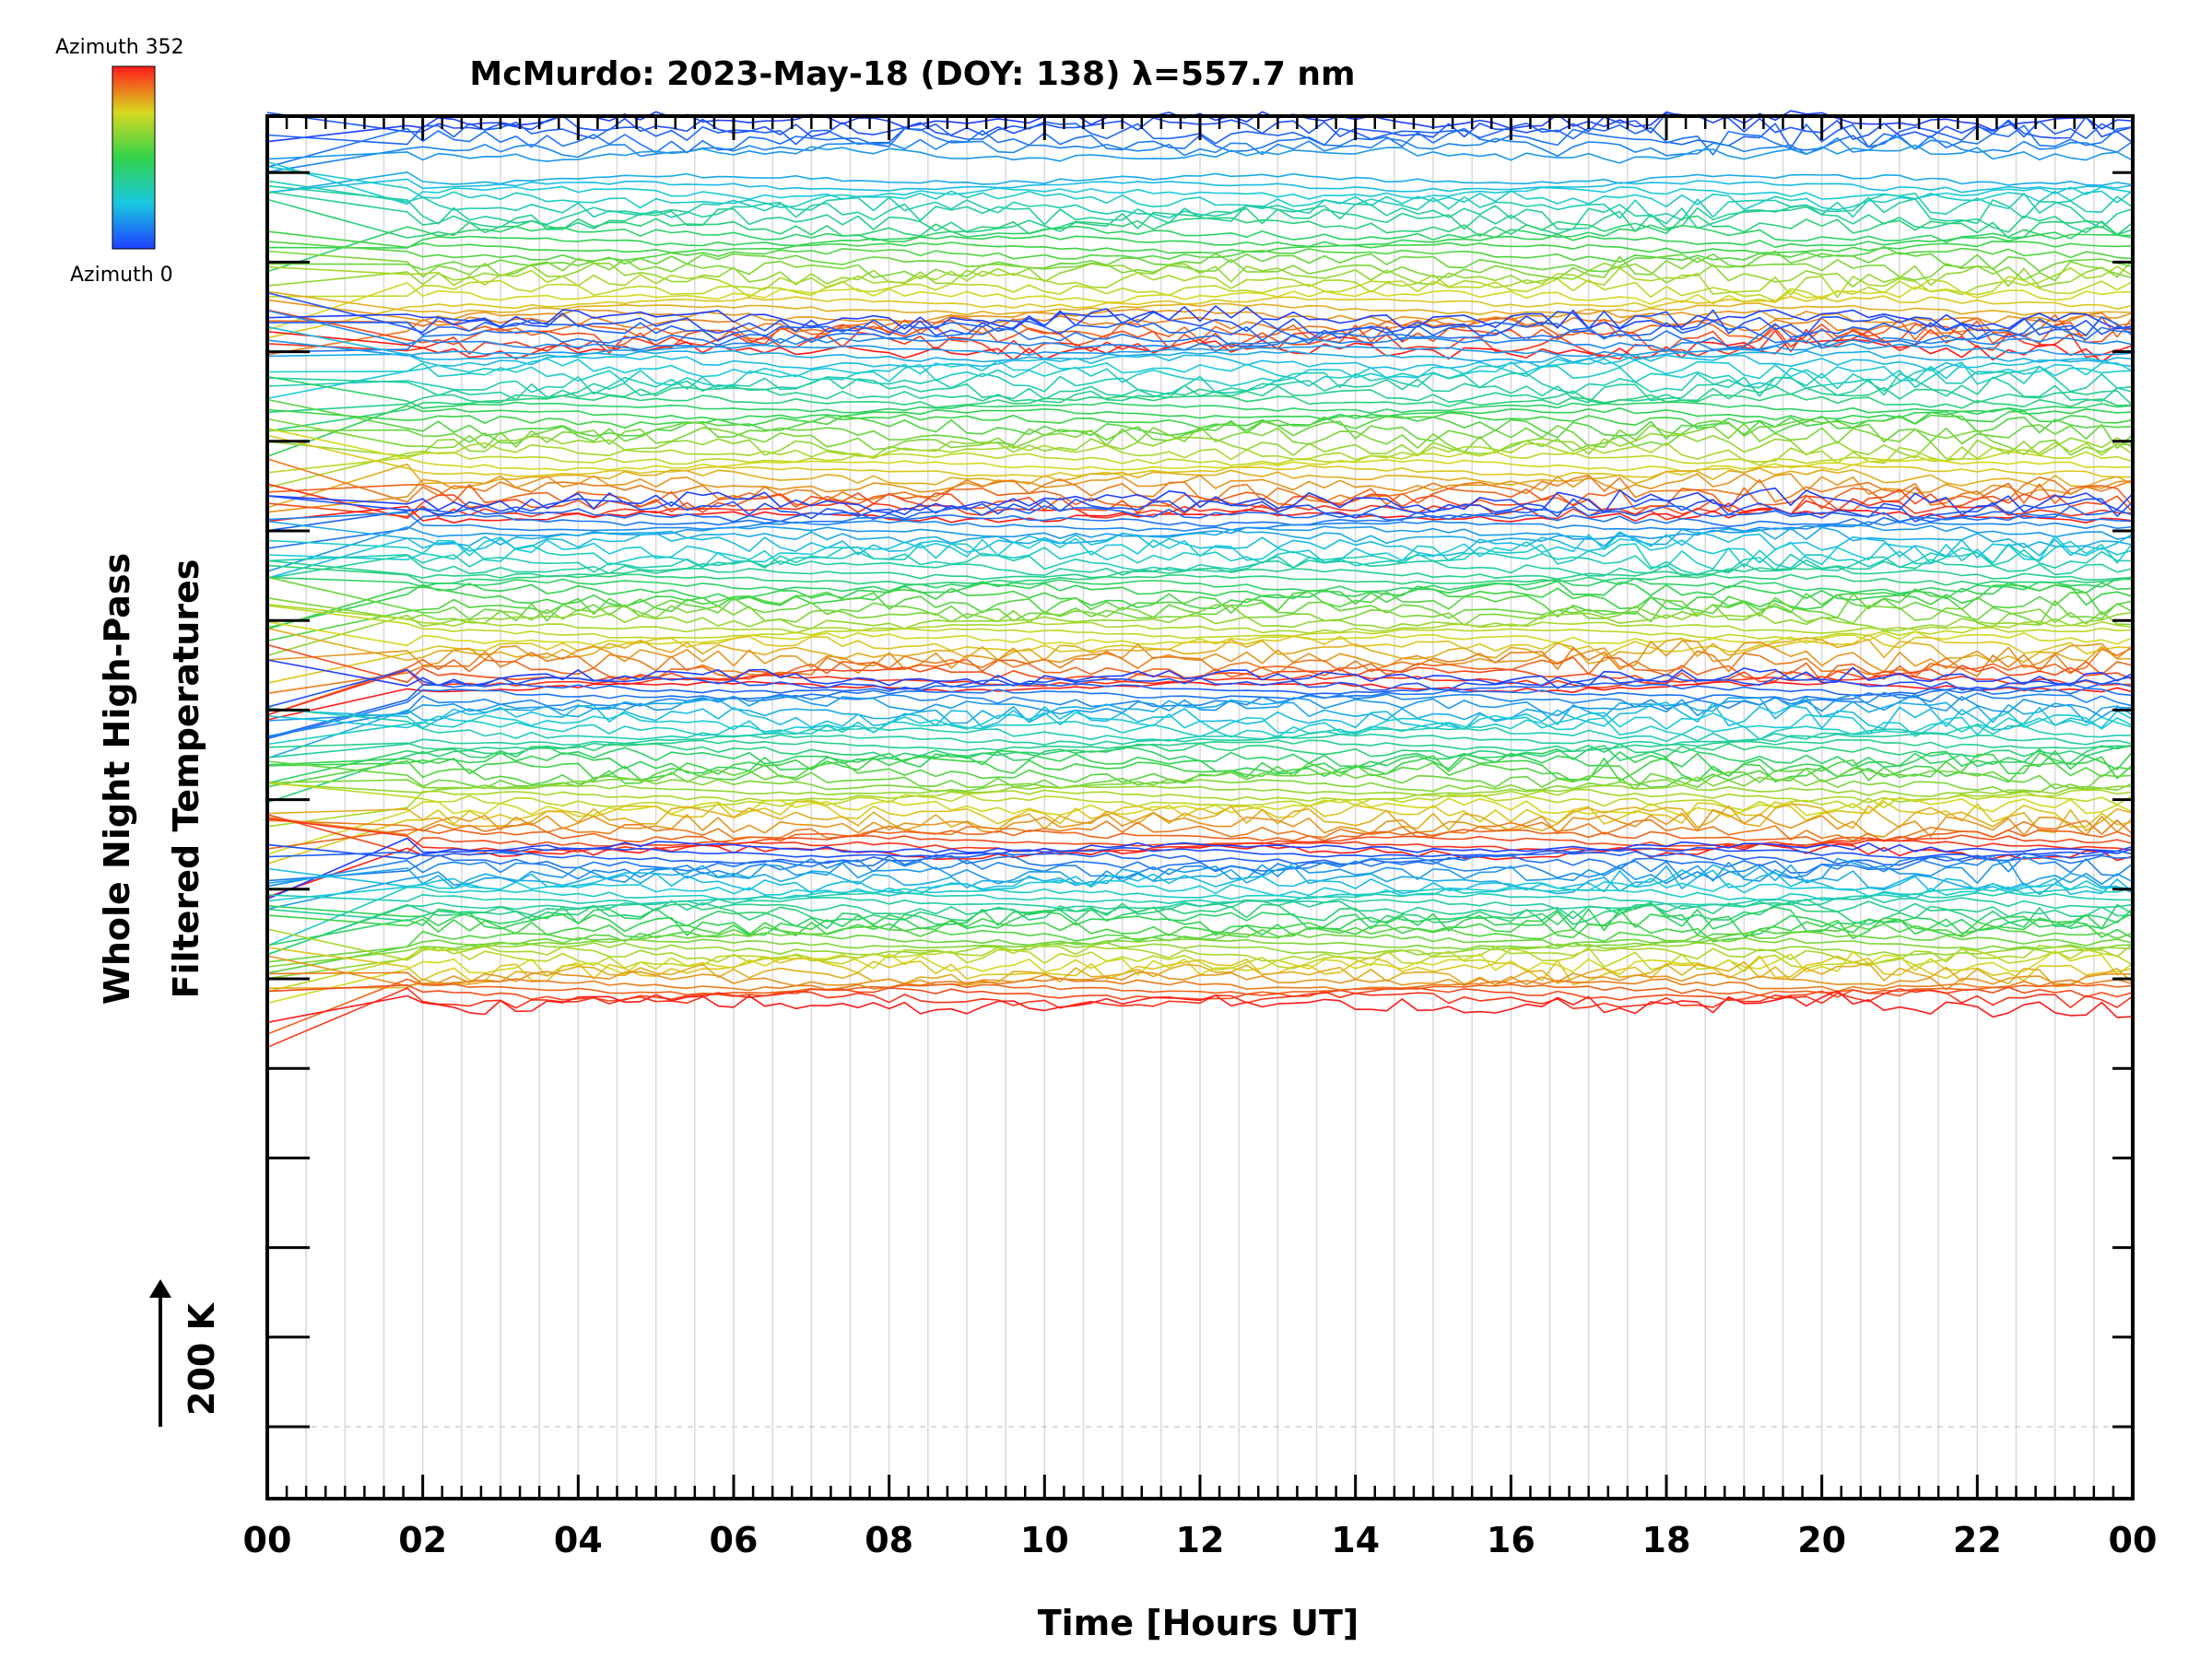  I want to click on x-axis-label: Time [Hours UT], so click(1198, 1623).